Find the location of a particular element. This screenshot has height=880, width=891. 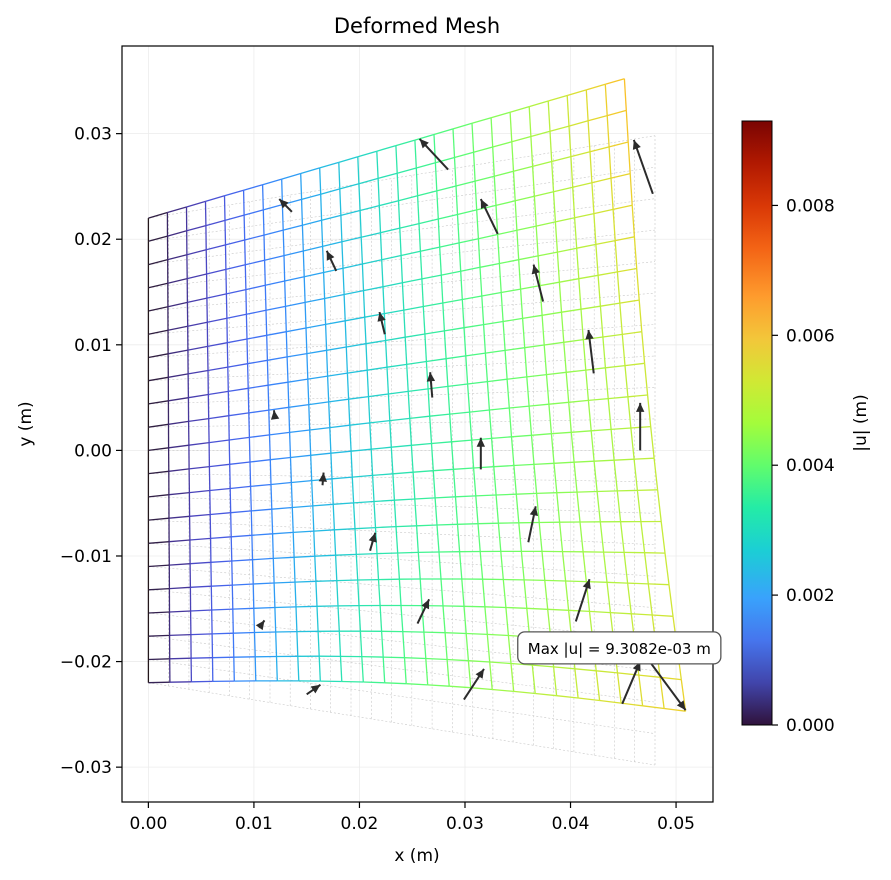

x-tick-label: 0.03 is located at coordinates (465, 824).